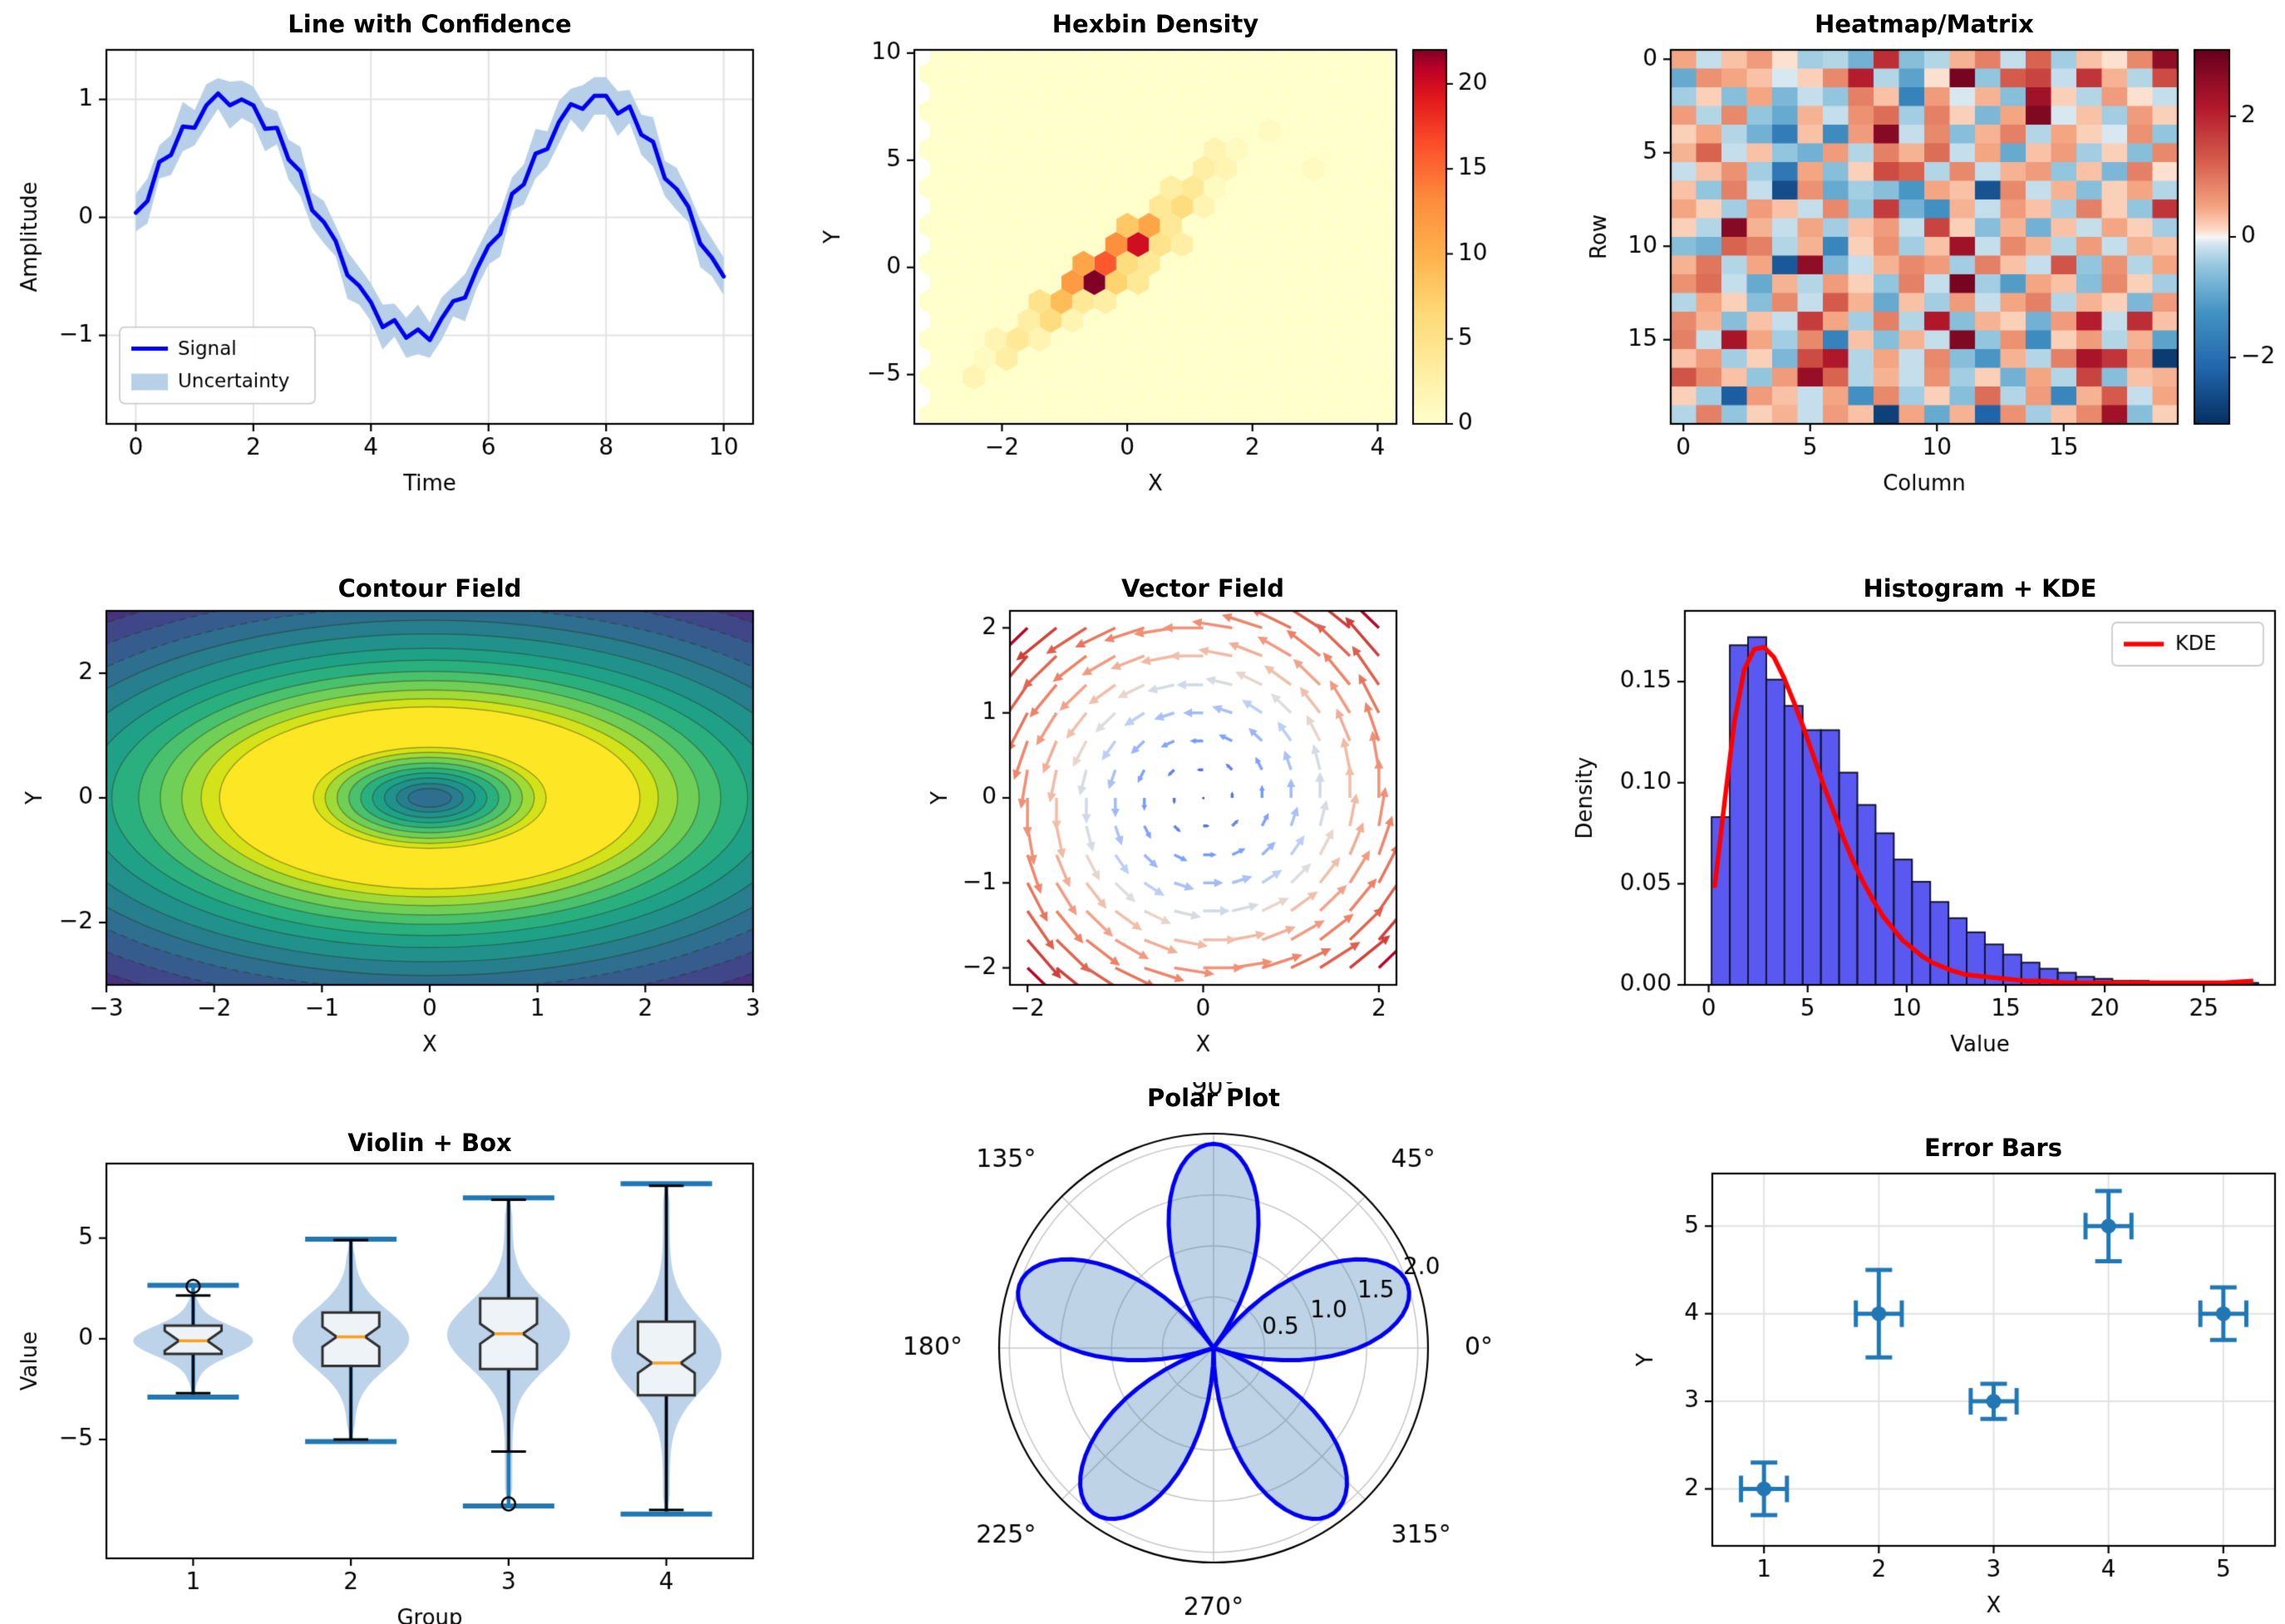  I want to click on contour-canvas, so click(380, 811).